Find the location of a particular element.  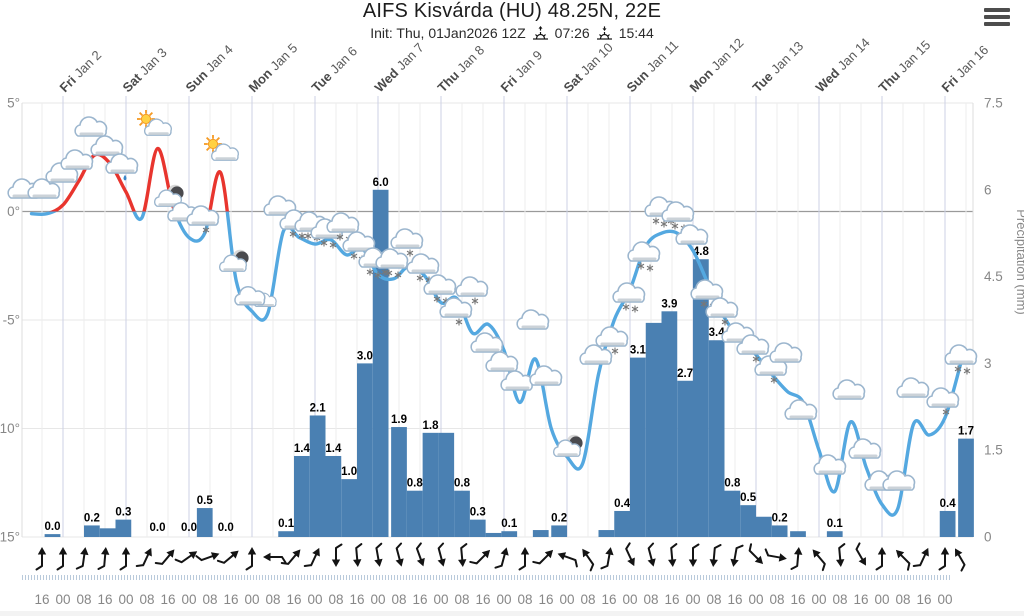

day-label: MonJan 12 is located at coordinates (717, 65).